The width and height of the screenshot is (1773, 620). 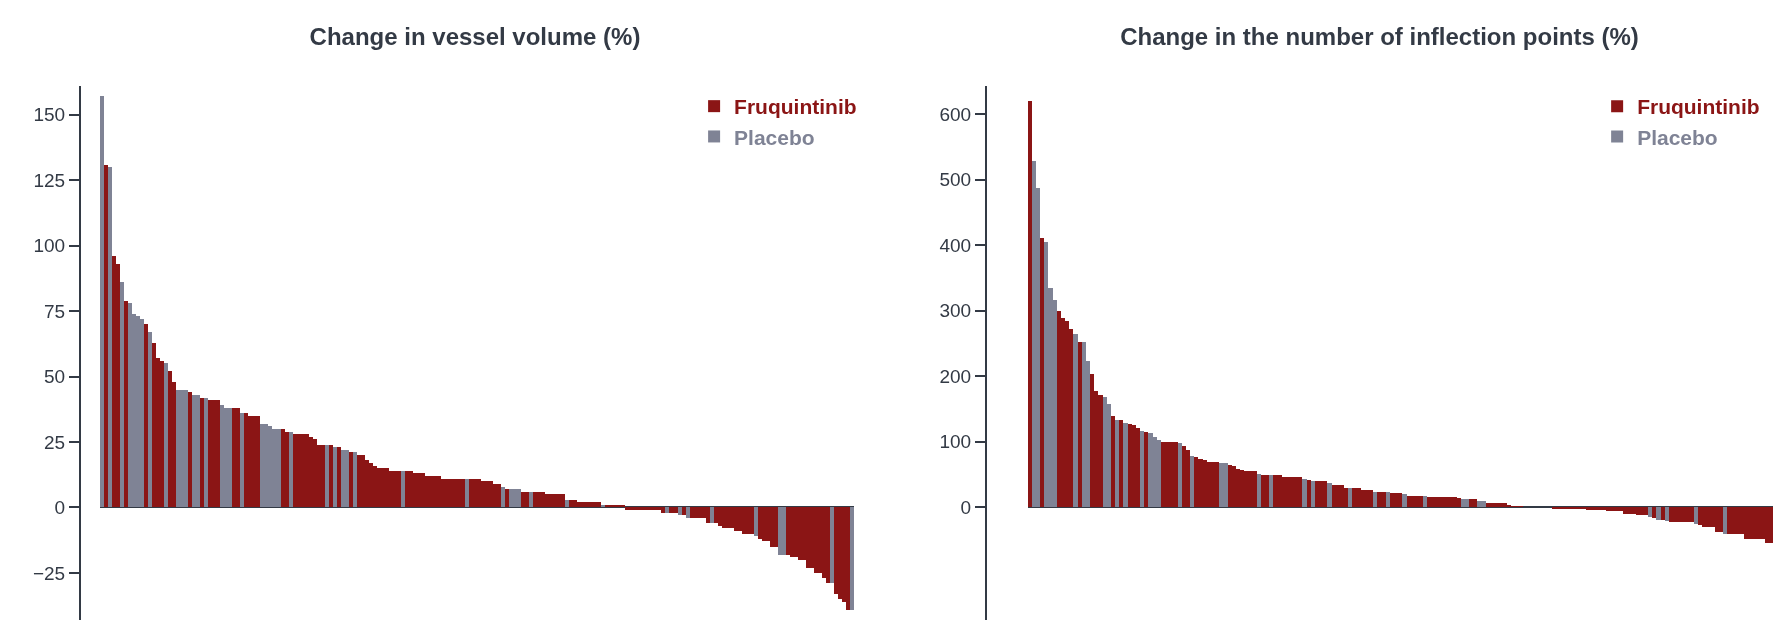 I want to click on y-tick-label: 200, so click(x=955, y=376).